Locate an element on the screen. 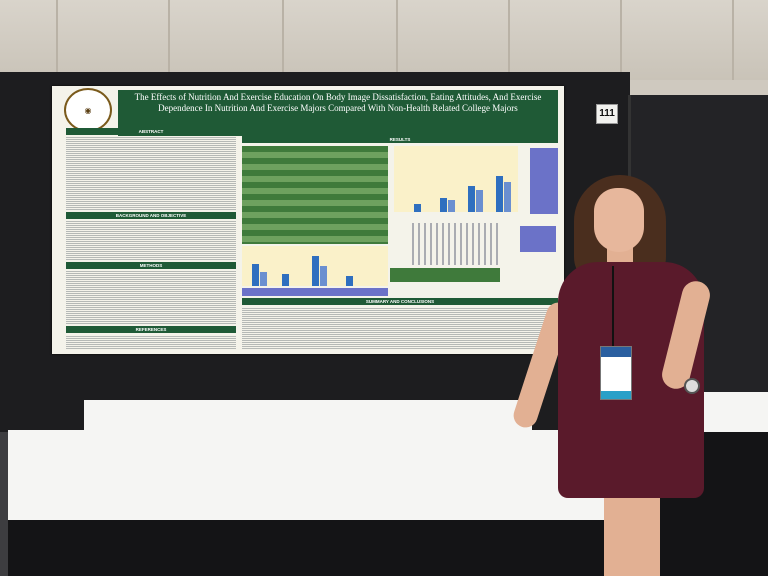 This screenshot has width=768, height=576. section-heading-methods: METHODS is located at coordinates (151, 265).